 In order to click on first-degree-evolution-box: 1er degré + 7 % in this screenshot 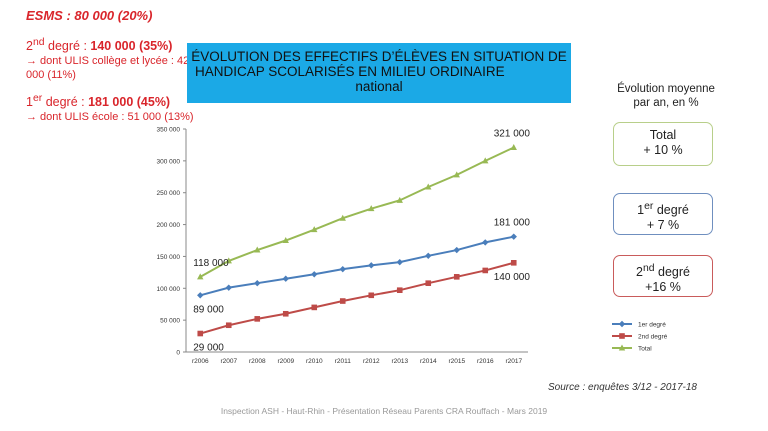, I will do `click(663, 214)`.